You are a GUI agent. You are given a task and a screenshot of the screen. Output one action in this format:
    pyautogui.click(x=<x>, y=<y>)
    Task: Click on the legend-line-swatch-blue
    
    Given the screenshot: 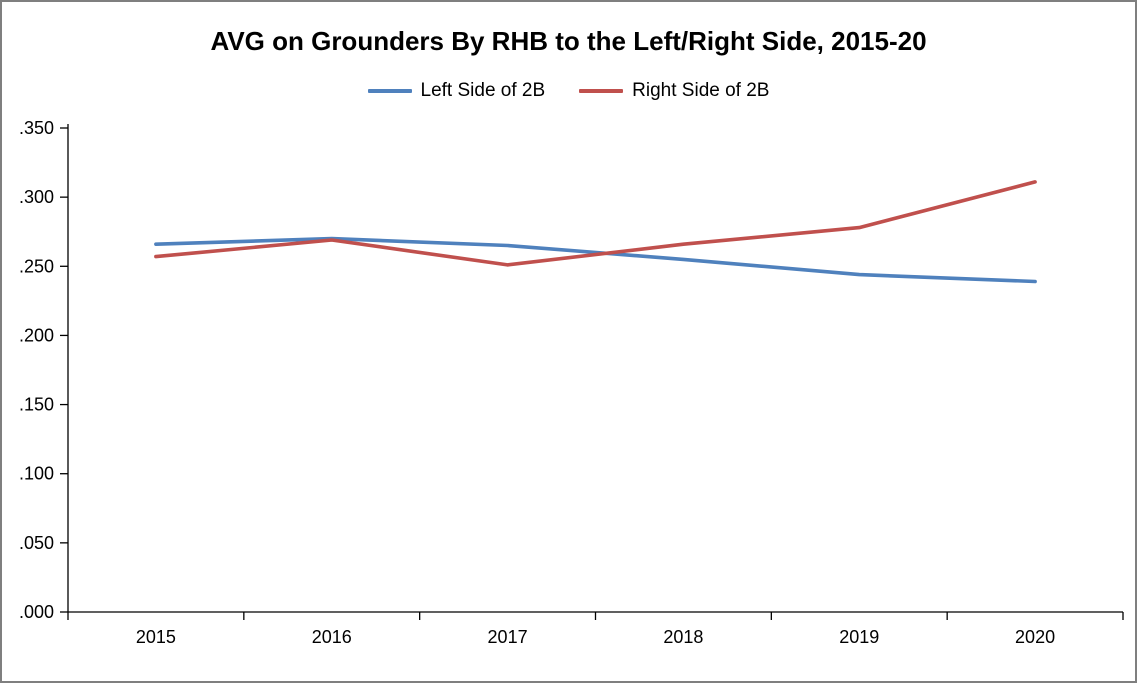 What is the action you would take?
    pyautogui.click(x=389, y=91)
    